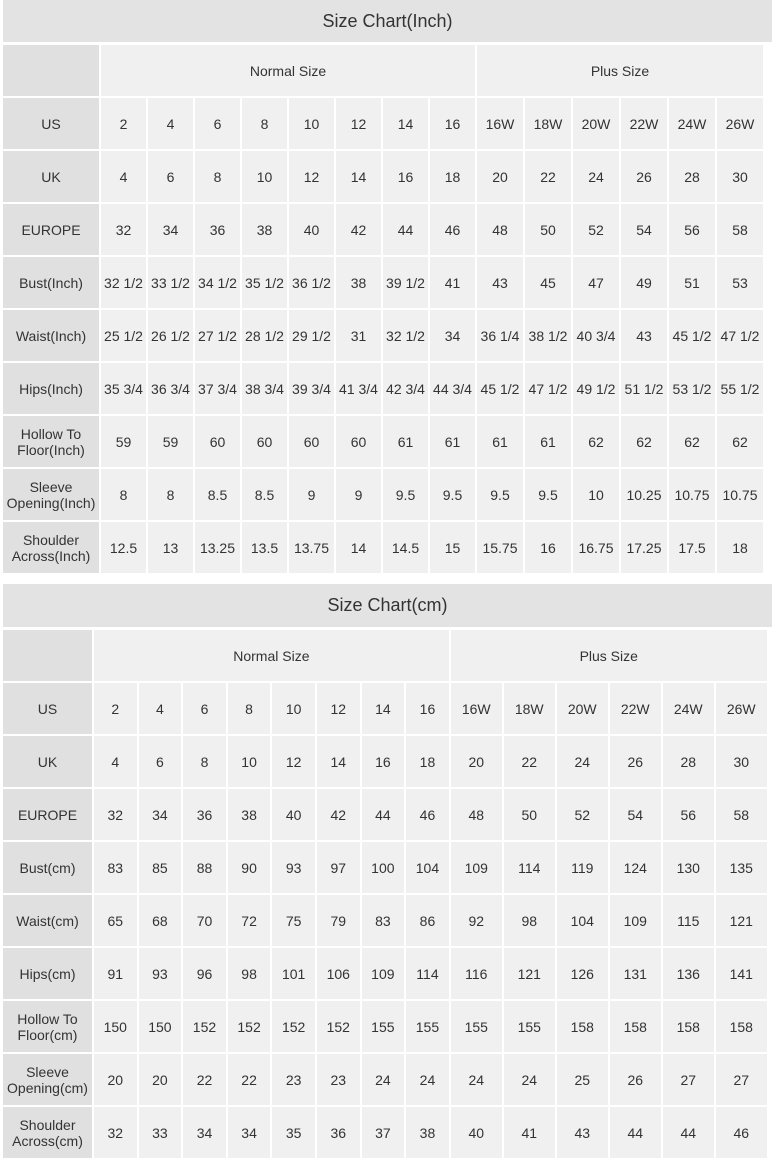 The height and width of the screenshot is (1163, 775). Describe the element at coordinates (293, 973) in the screenshot. I see `size-cell: 101` at that location.